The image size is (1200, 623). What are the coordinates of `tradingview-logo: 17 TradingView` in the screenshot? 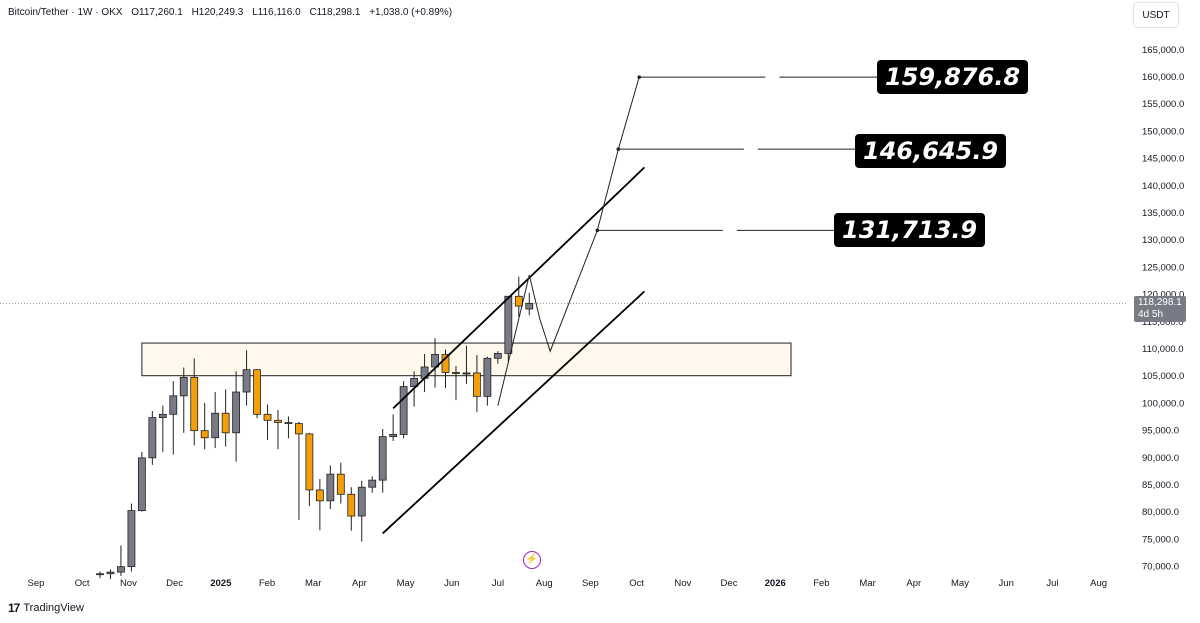 It's located at (46, 608).